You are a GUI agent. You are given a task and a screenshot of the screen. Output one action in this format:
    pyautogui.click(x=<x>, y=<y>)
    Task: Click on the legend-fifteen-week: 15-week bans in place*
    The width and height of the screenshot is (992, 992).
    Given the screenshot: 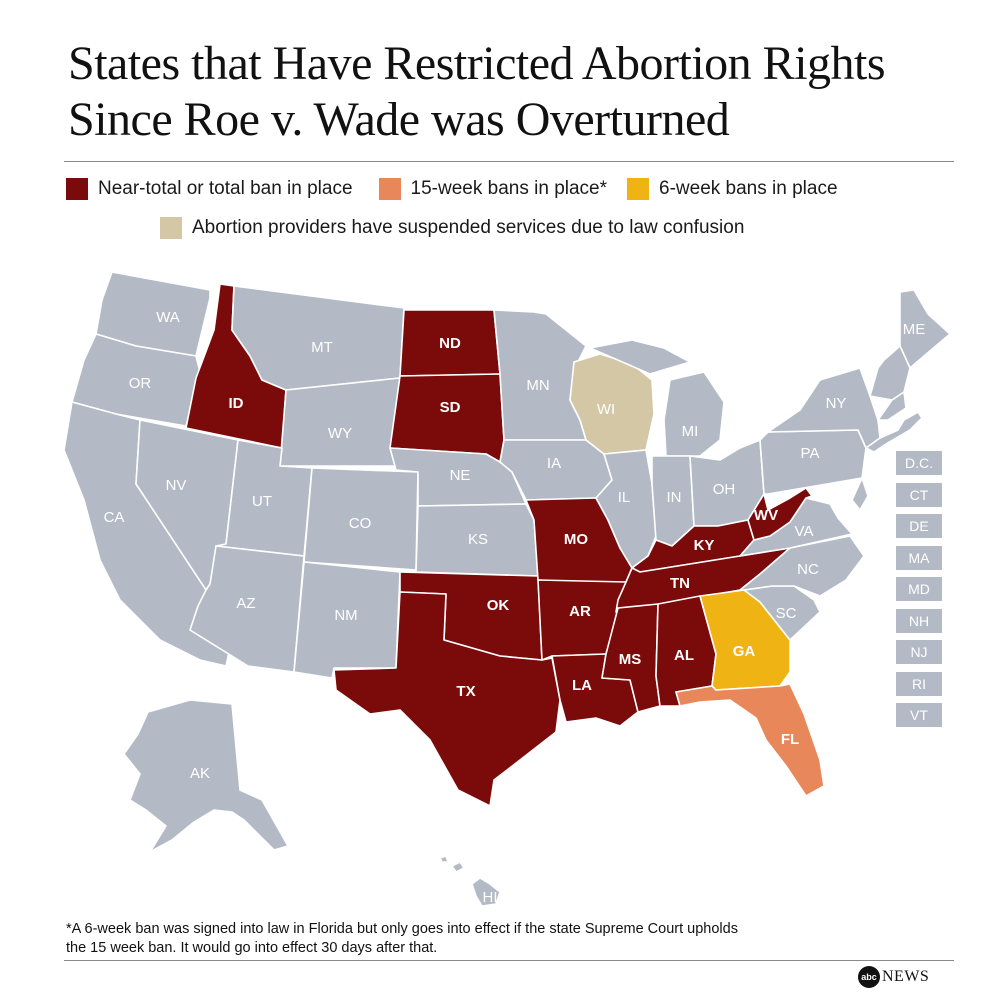 What is the action you would take?
    pyautogui.click(x=493, y=189)
    